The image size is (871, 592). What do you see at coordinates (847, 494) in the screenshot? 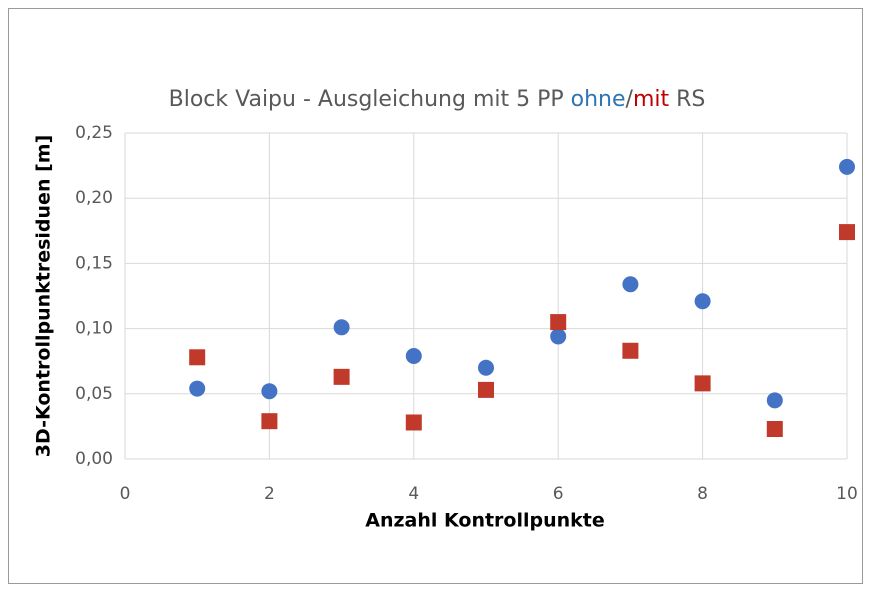
I see `x-tick-label: 10` at bounding box center [847, 494].